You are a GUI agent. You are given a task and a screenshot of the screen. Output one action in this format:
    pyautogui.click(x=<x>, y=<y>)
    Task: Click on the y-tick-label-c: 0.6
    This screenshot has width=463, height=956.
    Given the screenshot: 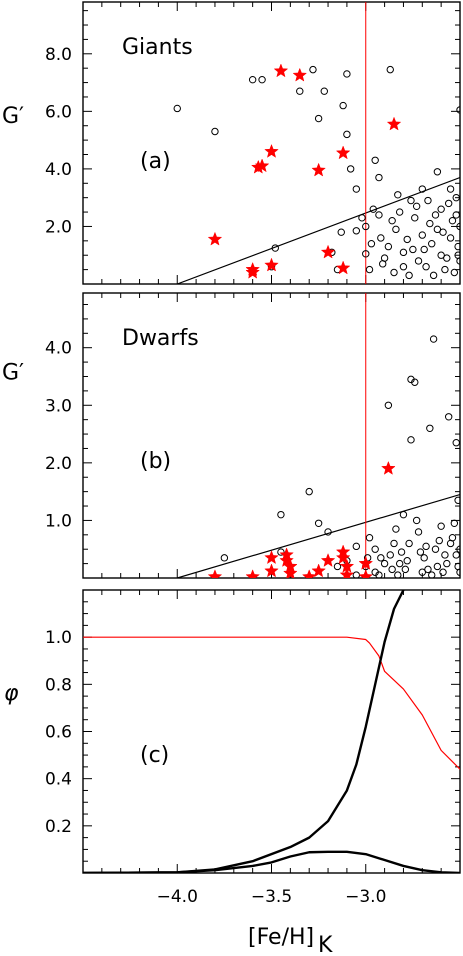 What is the action you would take?
    pyautogui.click(x=58, y=733)
    